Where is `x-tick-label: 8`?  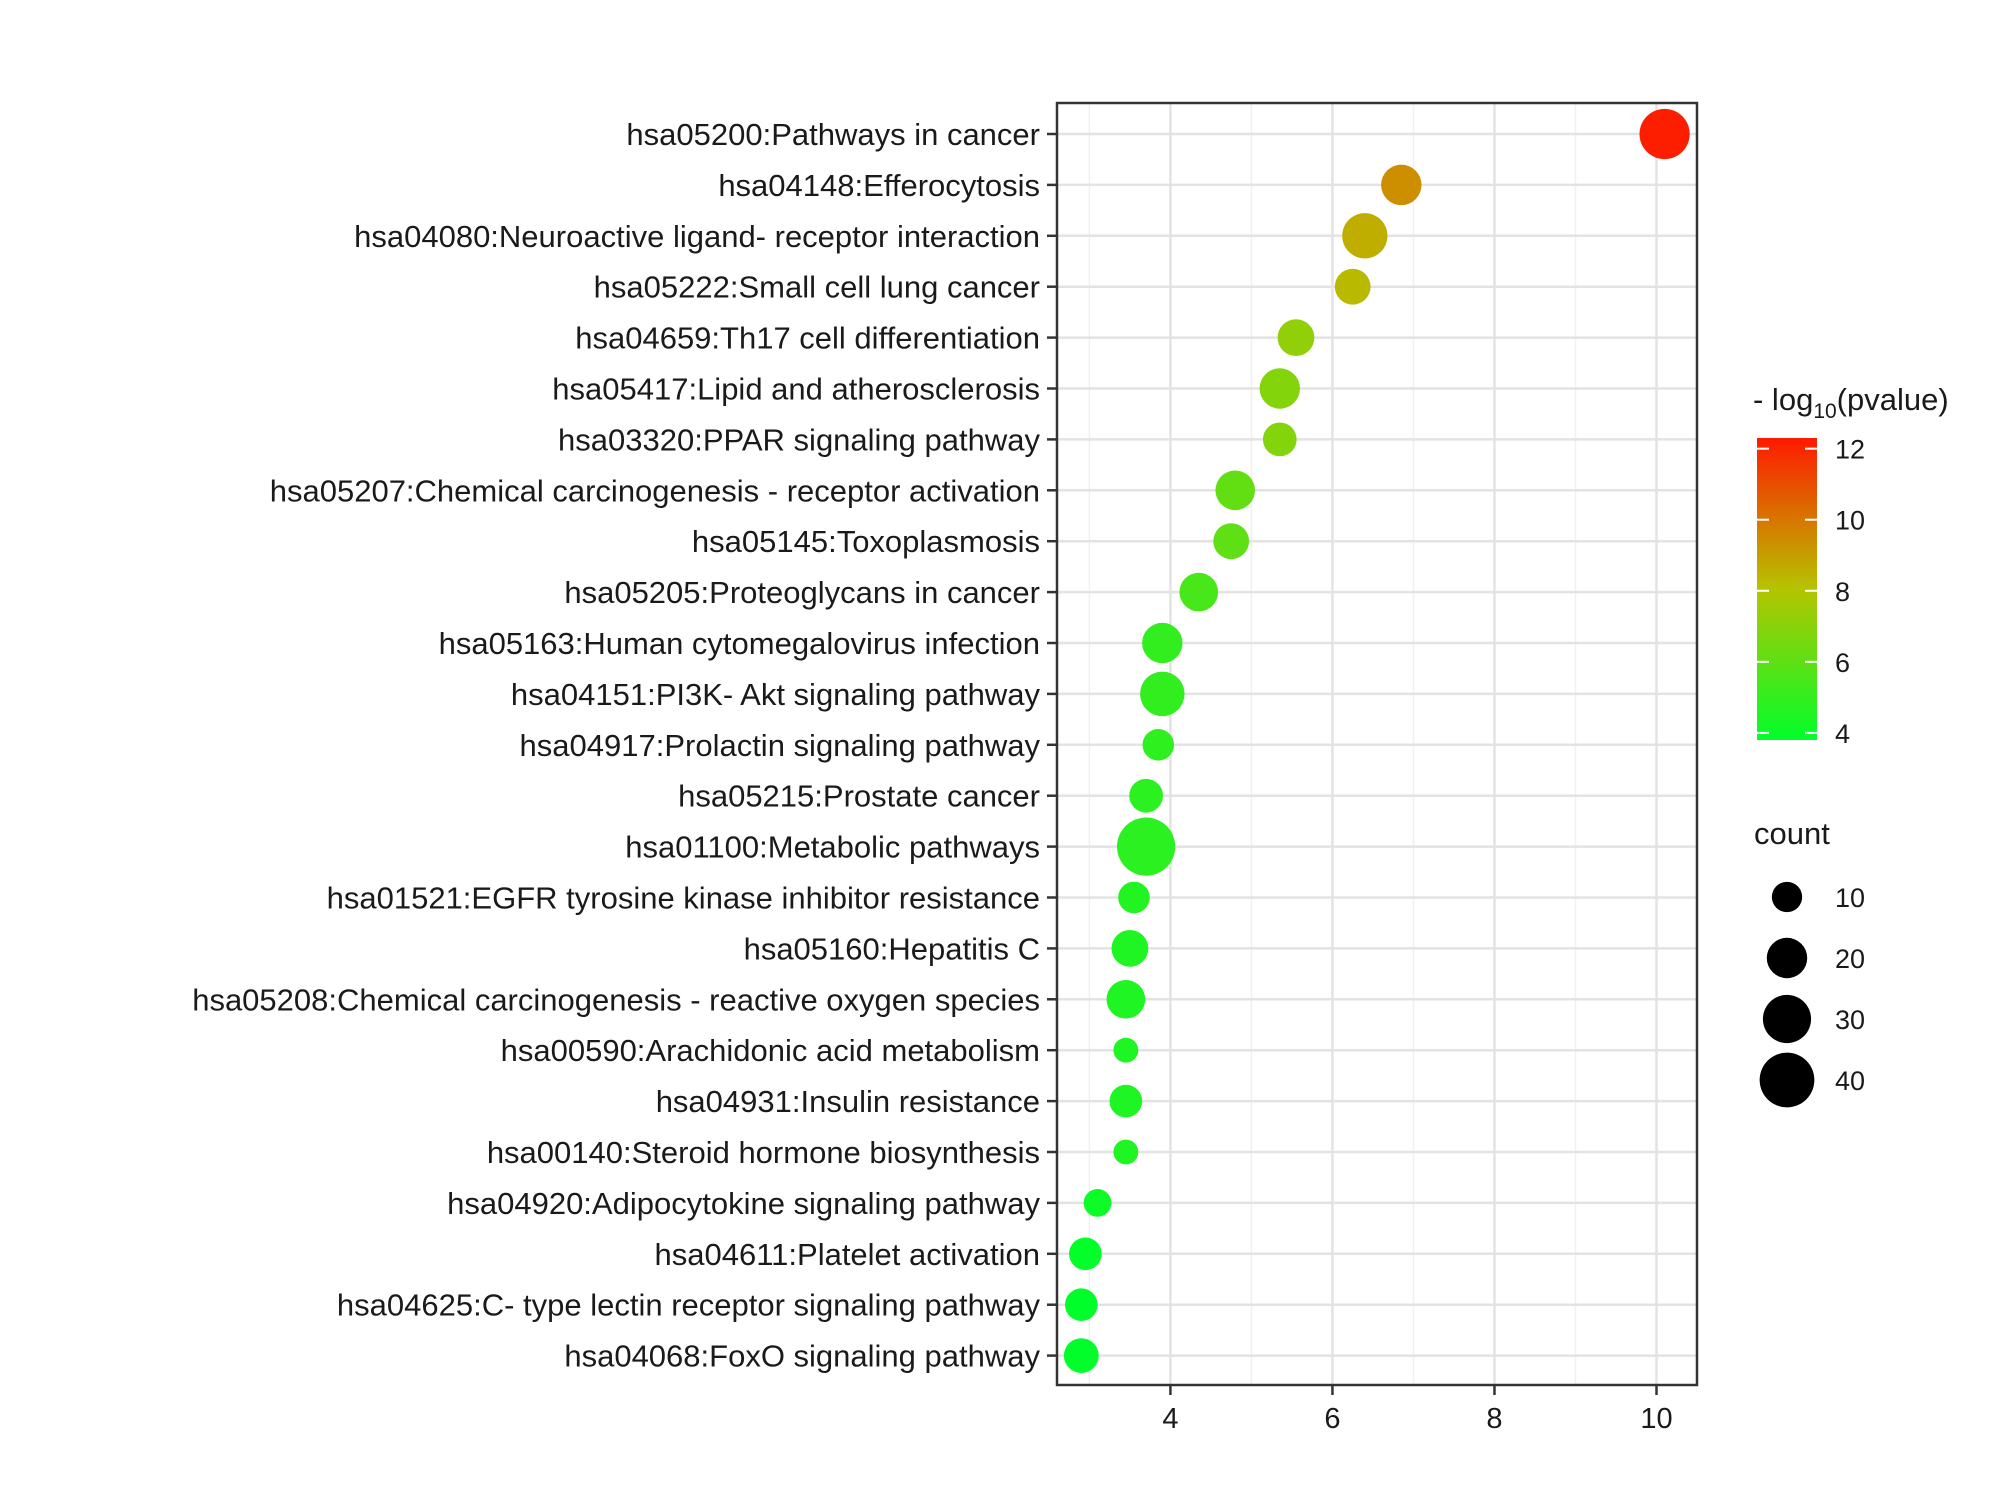 x-tick-label: 8 is located at coordinates (1494, 1419).